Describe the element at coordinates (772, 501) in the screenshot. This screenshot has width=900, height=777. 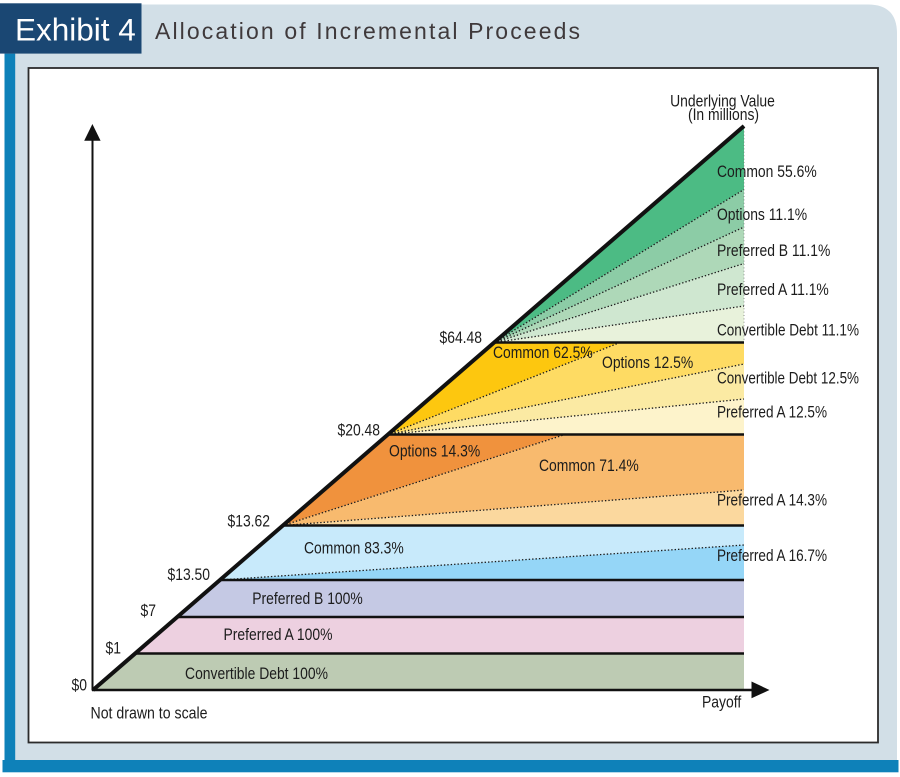
I see `svg-text: Preferred A 14.3%` at that location.